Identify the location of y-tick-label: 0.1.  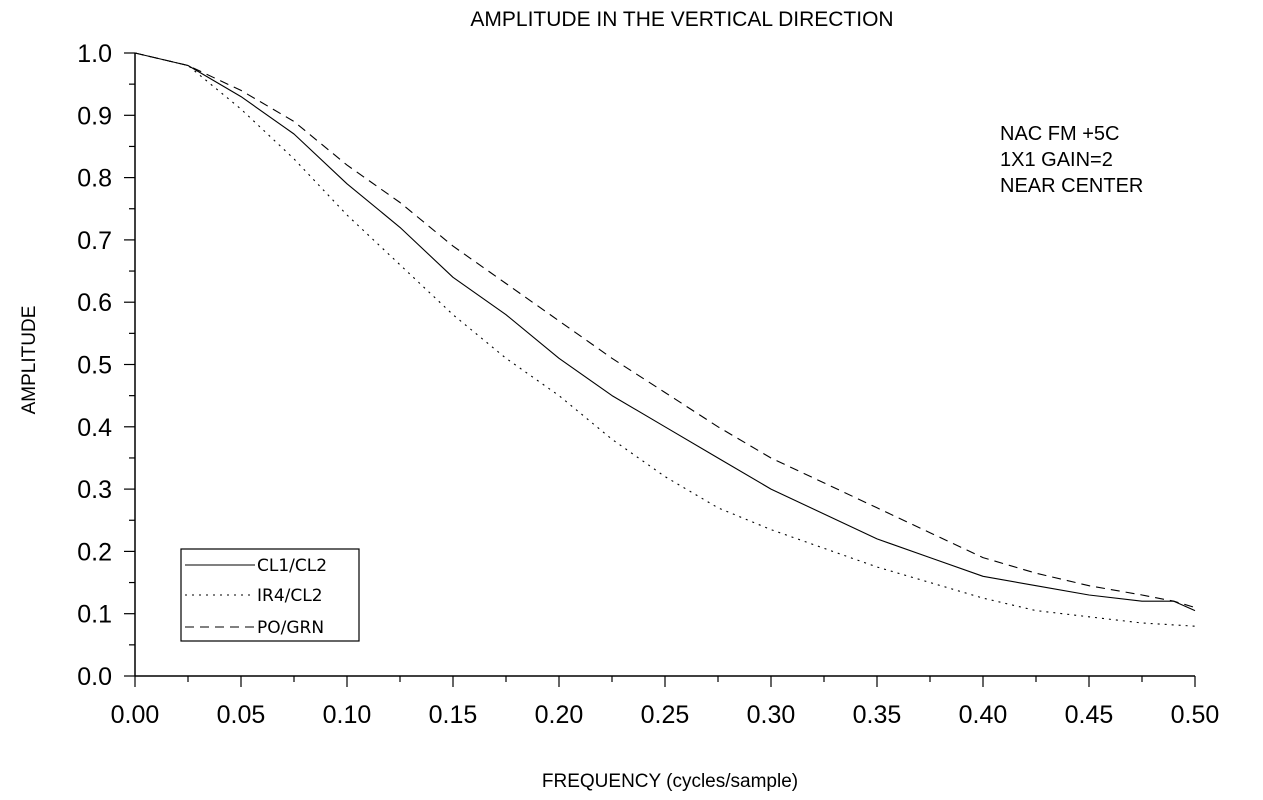
(94, 615).